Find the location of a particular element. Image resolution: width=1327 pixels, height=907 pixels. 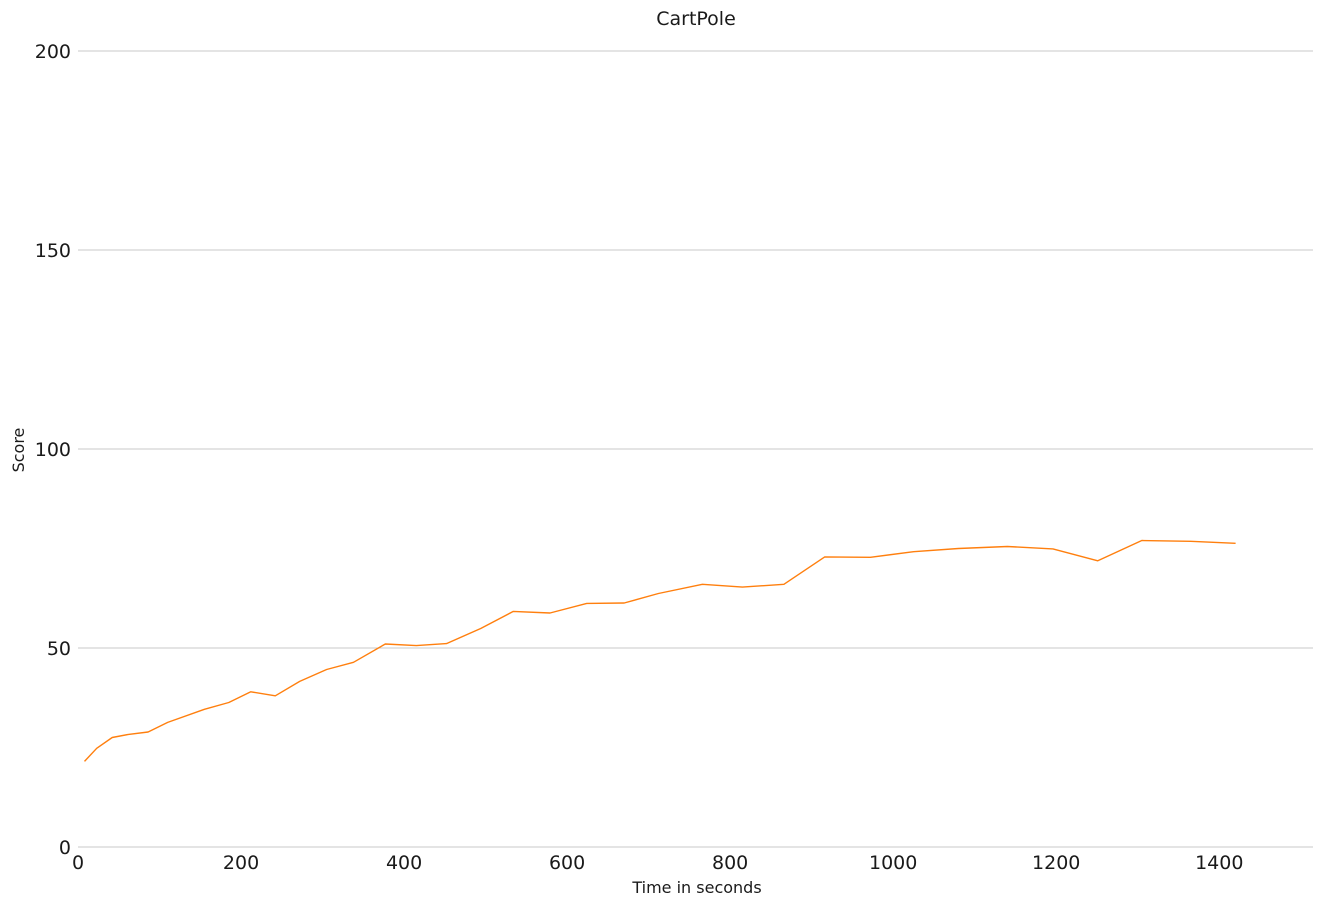

x-tick-label: 600 is located at coordinates (567, 863).